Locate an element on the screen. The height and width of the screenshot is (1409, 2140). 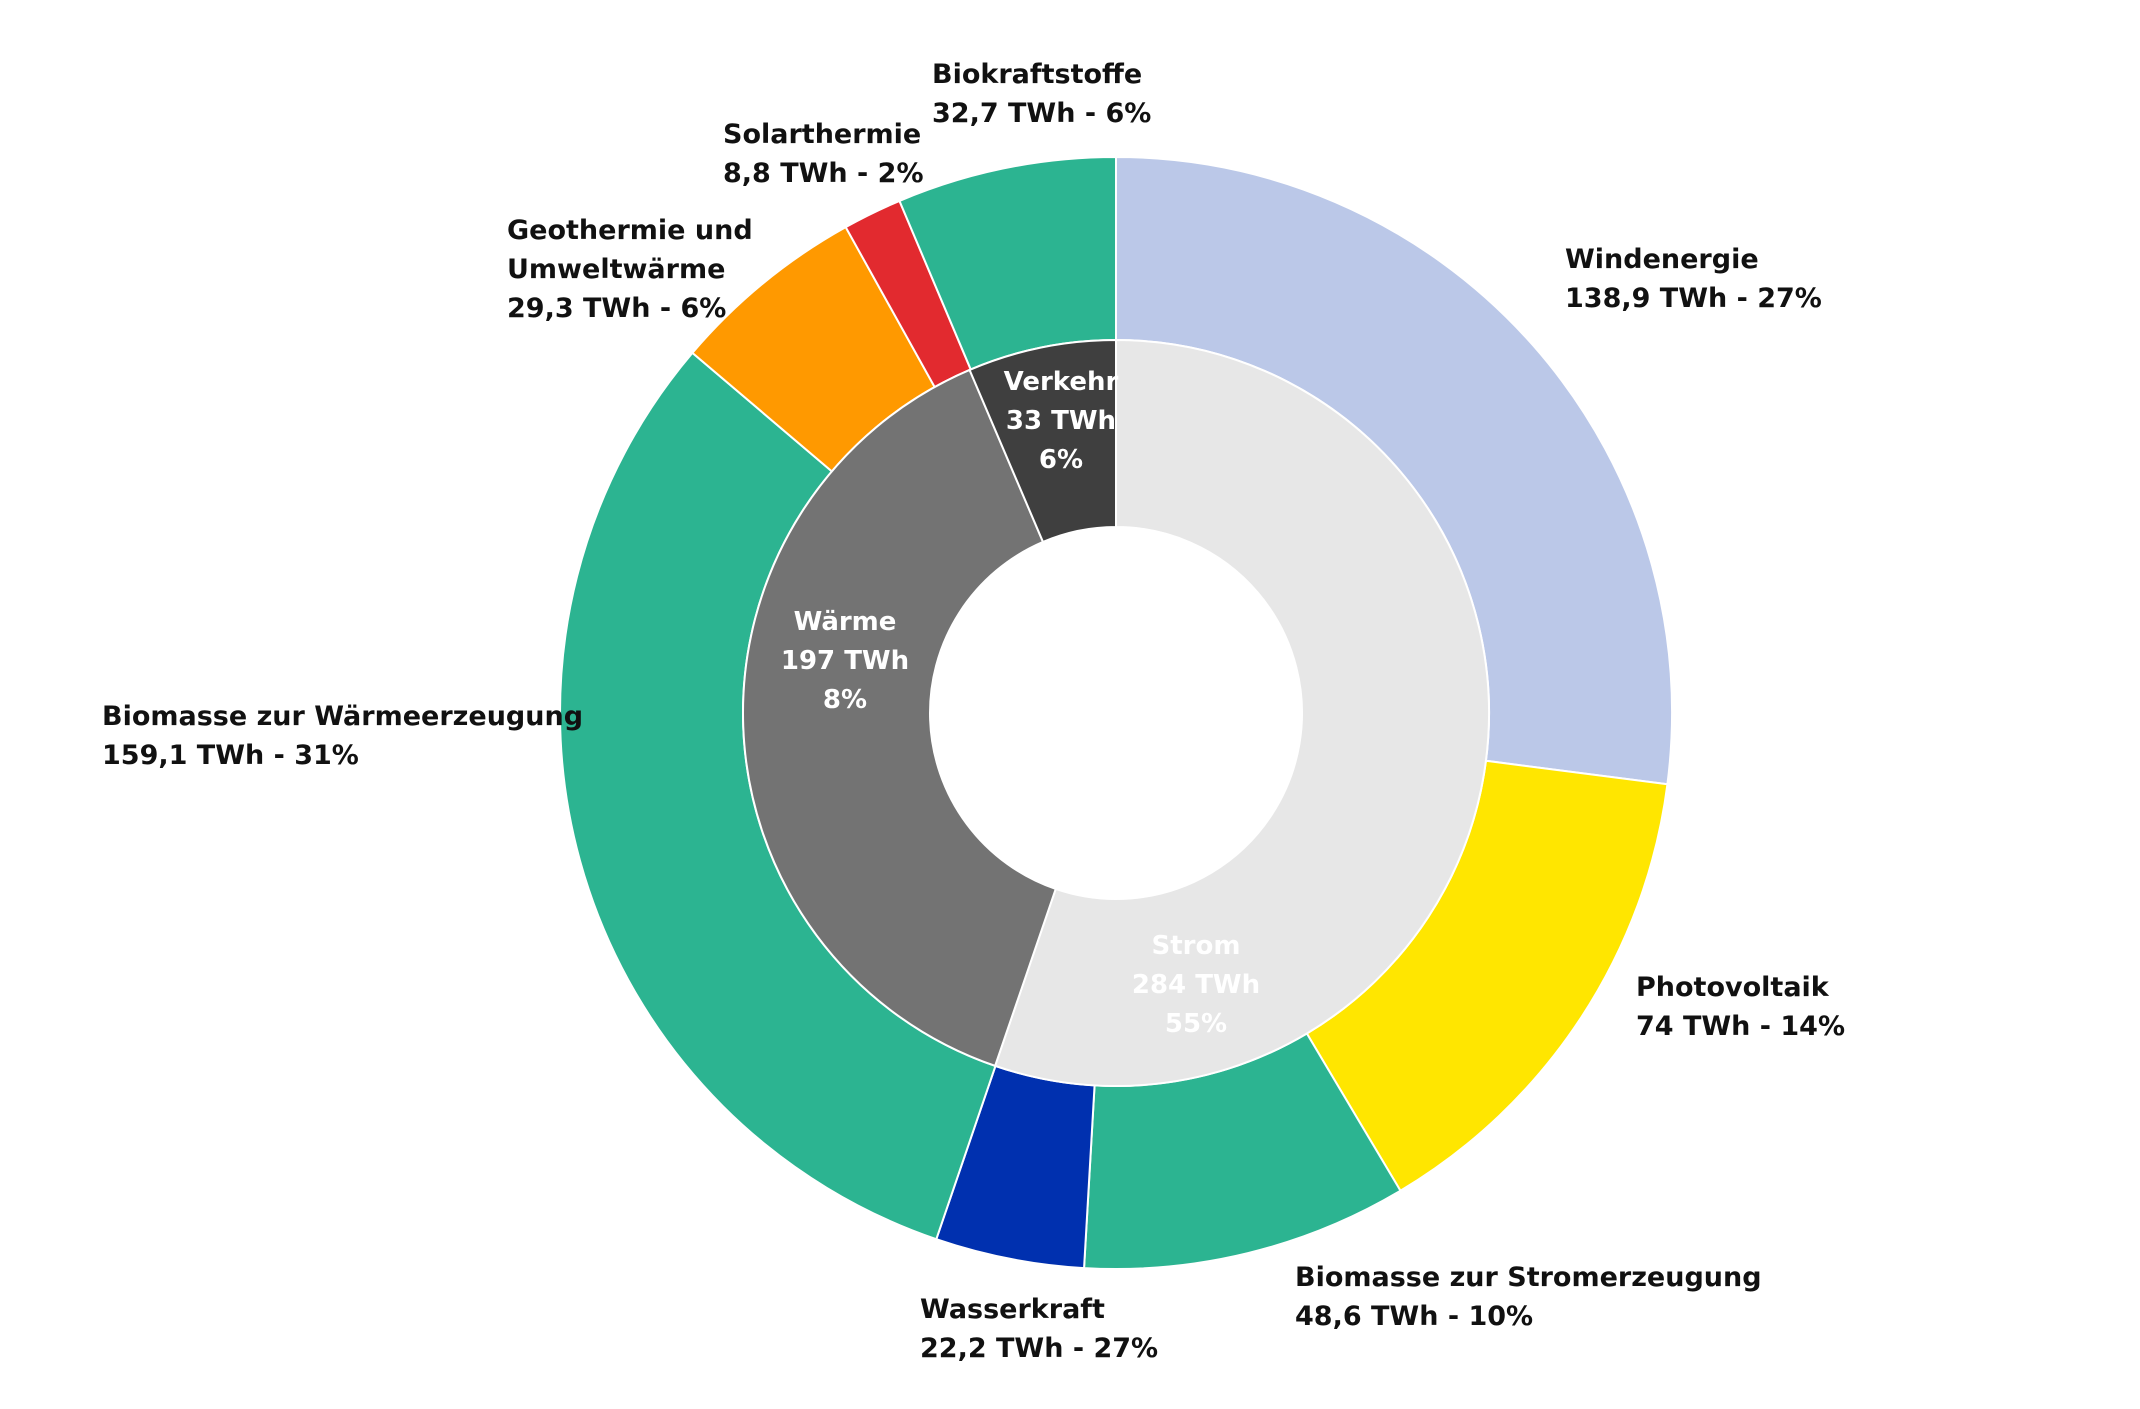
outer-name-biomasse-zur-stromerzeugung: Biomasse zur Stromerzeugung is located at coordinates (1528, 1277).